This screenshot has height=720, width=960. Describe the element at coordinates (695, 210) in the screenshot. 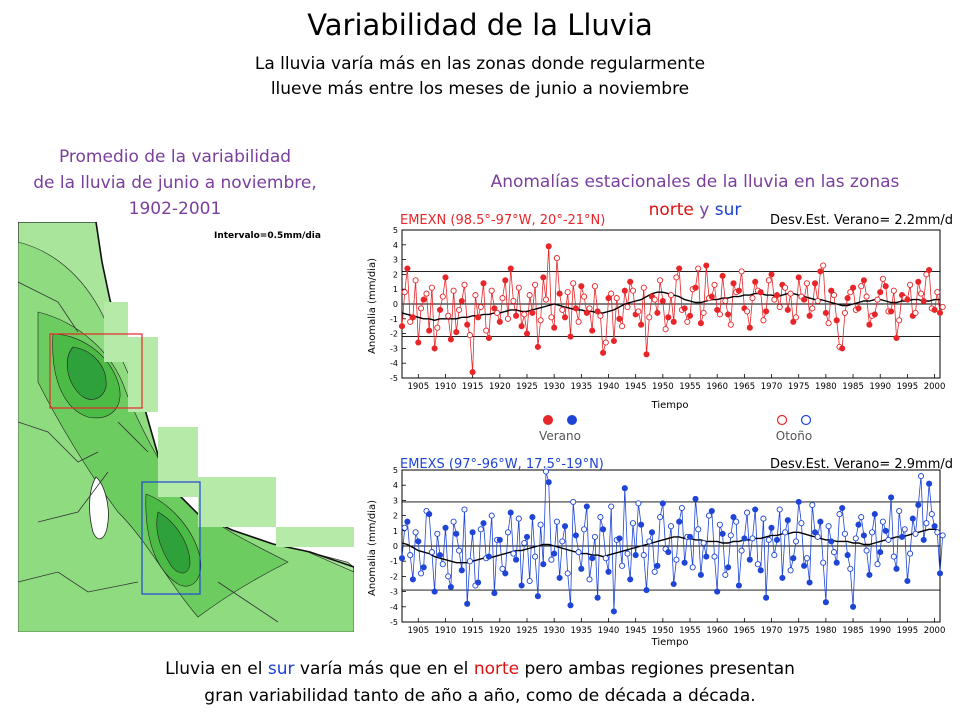

I see `charts-heading-line2: norte y sur` at that location.